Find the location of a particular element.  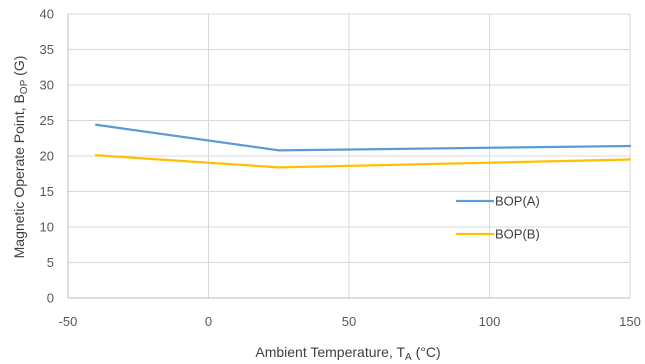

legend-label: BOP(B) is located at coordinates (517, 234).